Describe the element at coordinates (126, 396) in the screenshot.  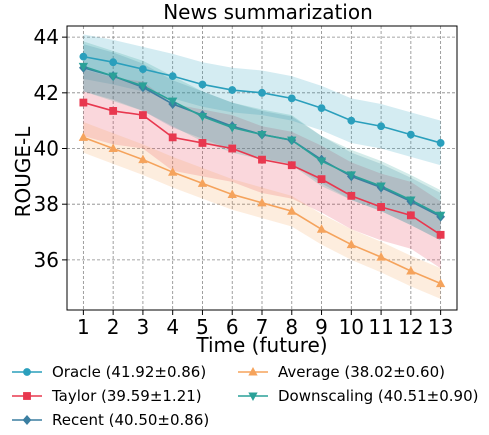
I see `legend-label: Taylor (39.59±1.21)` at that location.